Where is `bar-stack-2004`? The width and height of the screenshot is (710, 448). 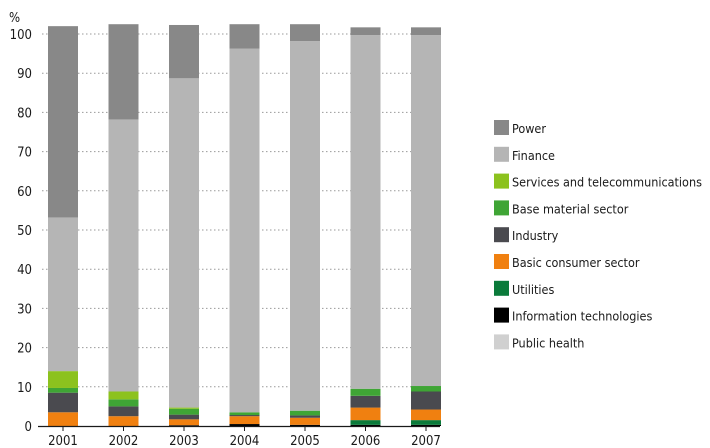 bar-stack-2004 is located at coordinates (244, 225).